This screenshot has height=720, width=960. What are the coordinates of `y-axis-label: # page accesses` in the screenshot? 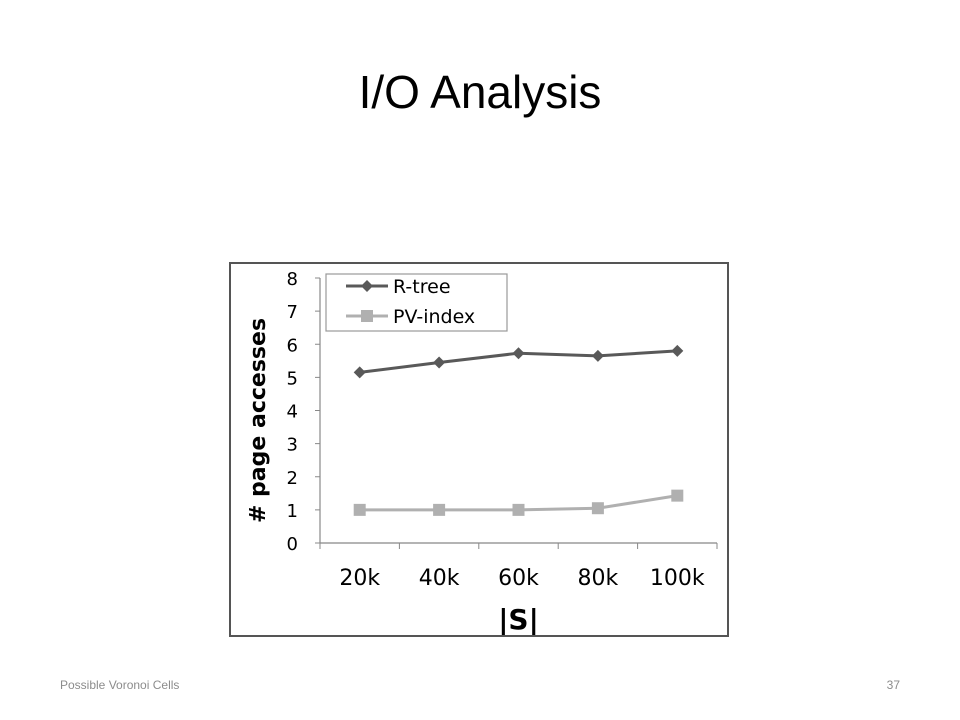 It's located at (258, 420).